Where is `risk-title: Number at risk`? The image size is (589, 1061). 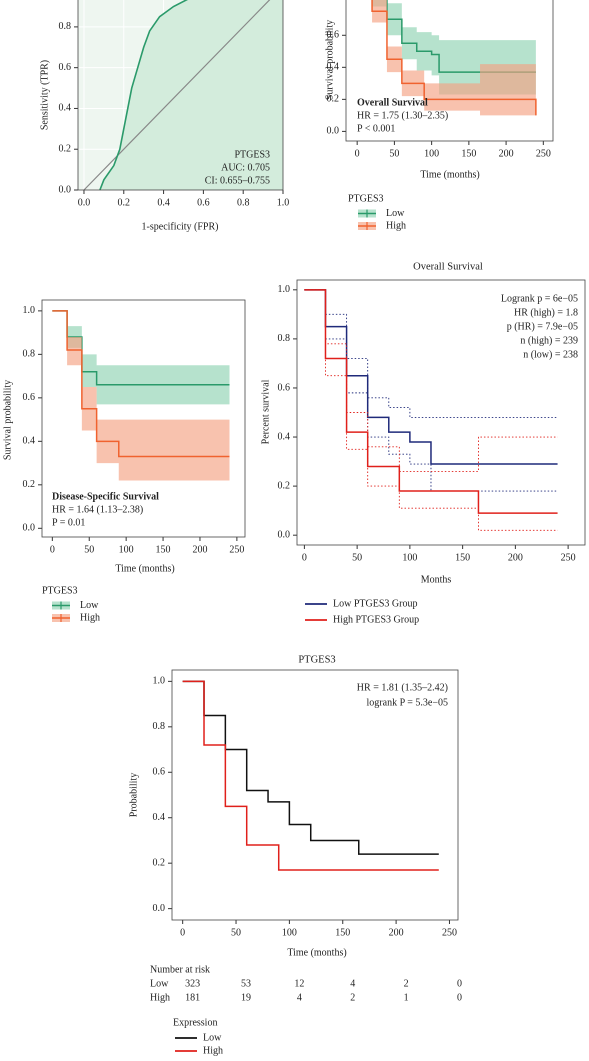
risk-title: Number at risk is located at coordinates (180, 969).